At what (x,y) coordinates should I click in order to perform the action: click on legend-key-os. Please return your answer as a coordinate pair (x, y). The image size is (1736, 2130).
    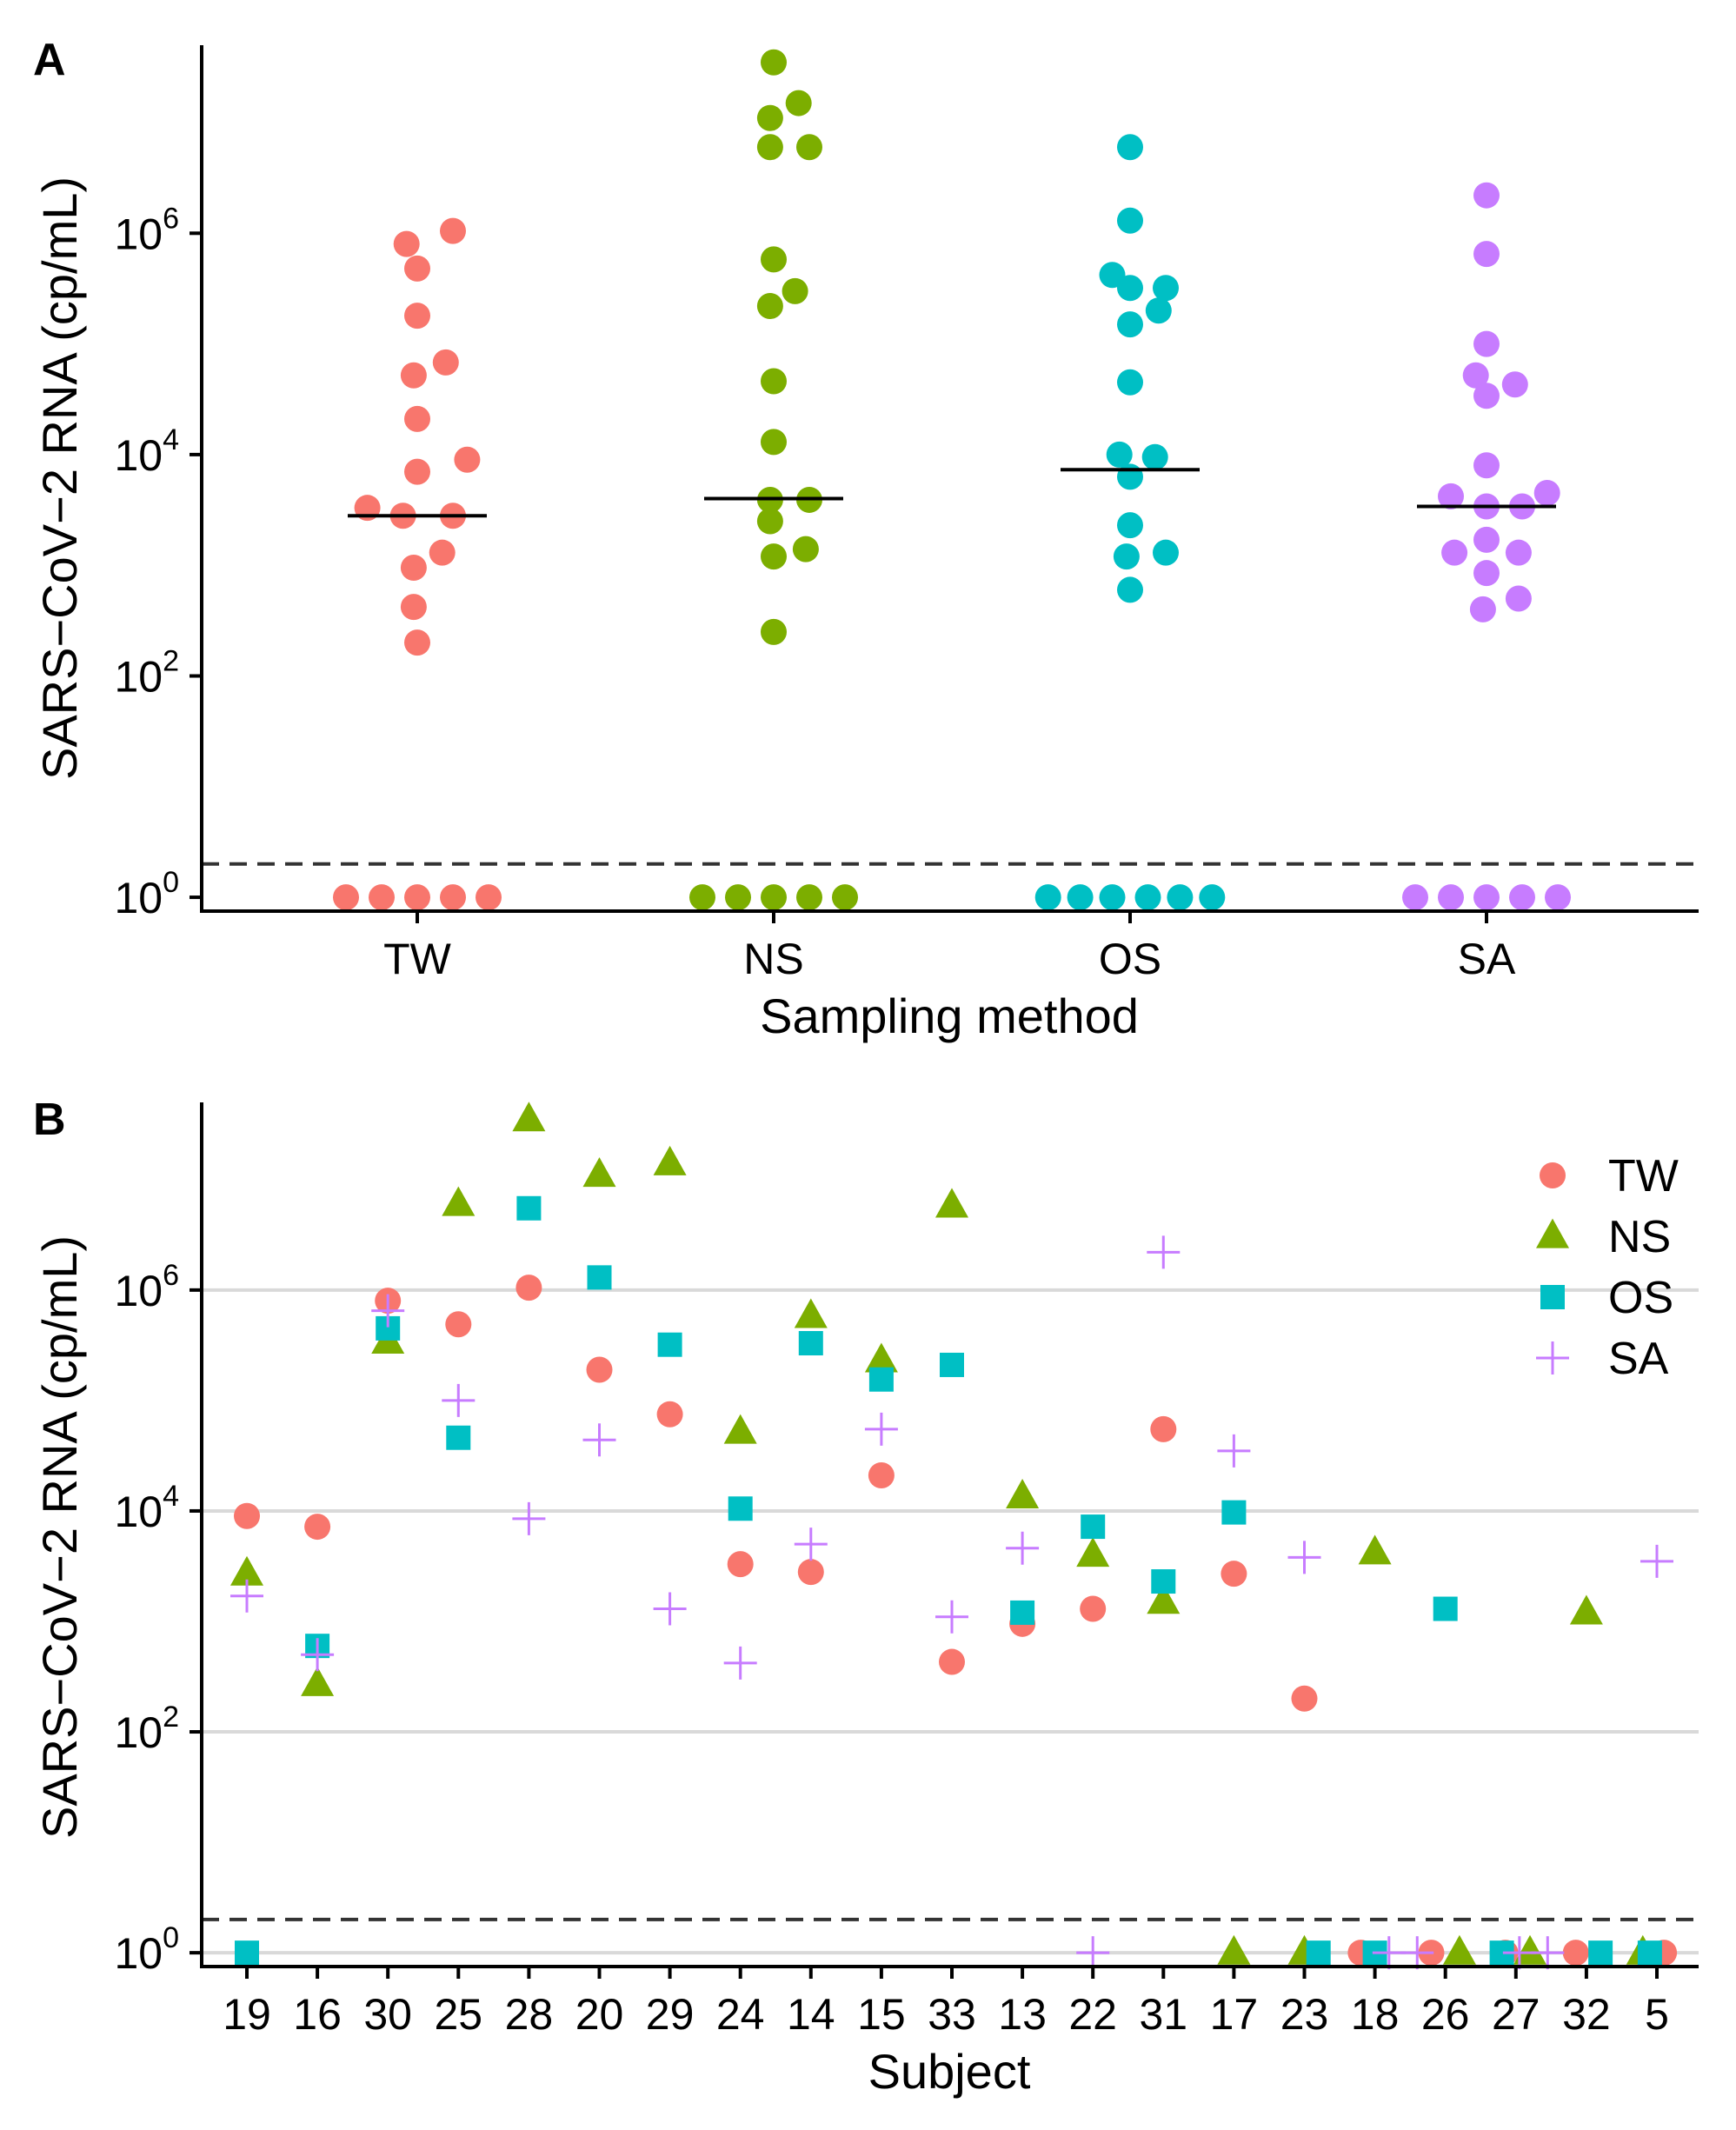
    Looking at the image, I should click on (1552, 1297).